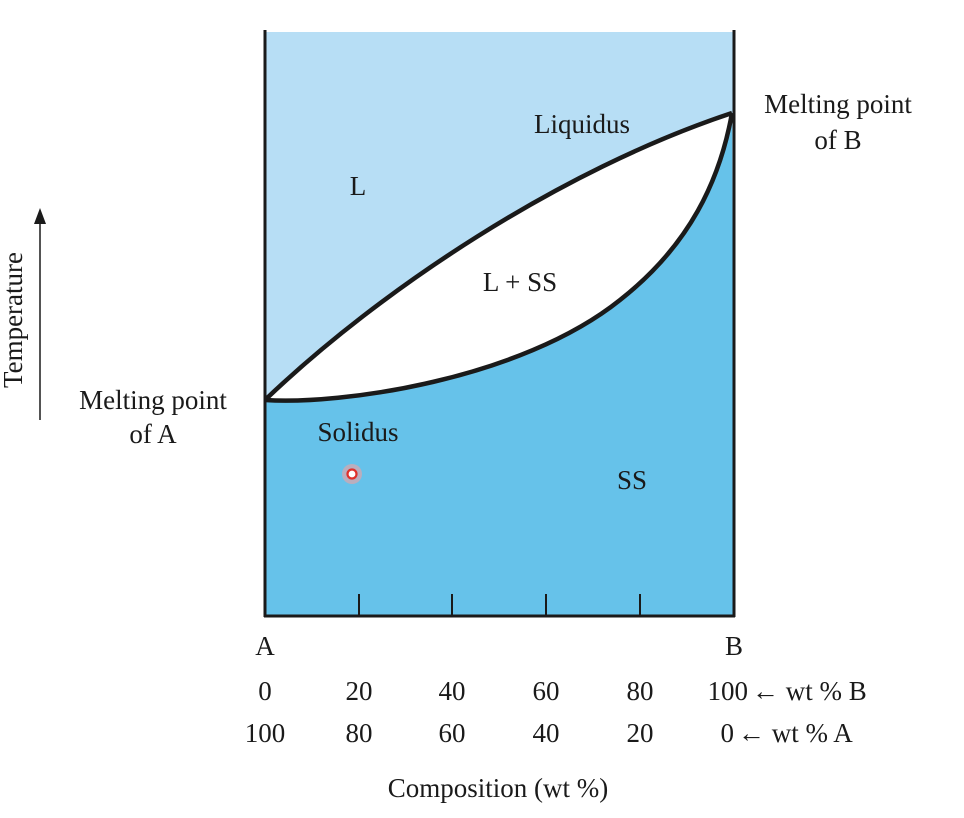 The image size is (964, 818). I want to click on melting-point-b-line2: of B, so click(837, 140).